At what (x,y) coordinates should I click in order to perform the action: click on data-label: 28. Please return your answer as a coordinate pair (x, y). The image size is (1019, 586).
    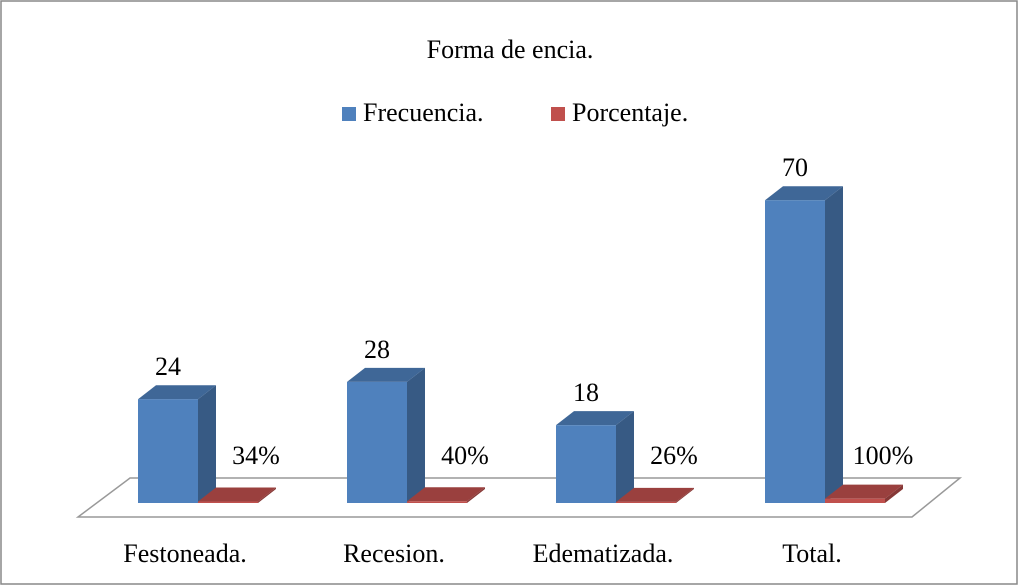
    Looking at the image, I should click on (377, 349).